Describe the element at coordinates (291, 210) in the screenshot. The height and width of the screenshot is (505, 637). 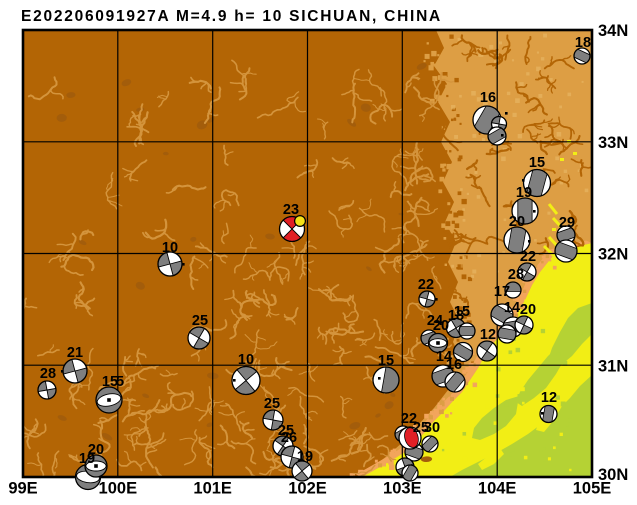
I see `svg-text: 23` at that location.